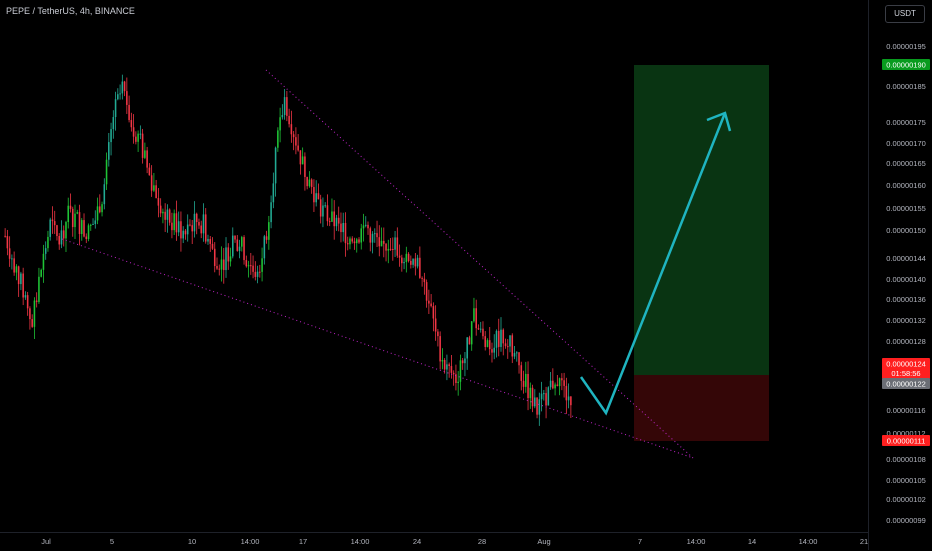 The height and width of the screenshot is (551, 932). Describe the element at coordinates (864, 541) in the screenshot. I see `x-tick-label: 21` at that location.